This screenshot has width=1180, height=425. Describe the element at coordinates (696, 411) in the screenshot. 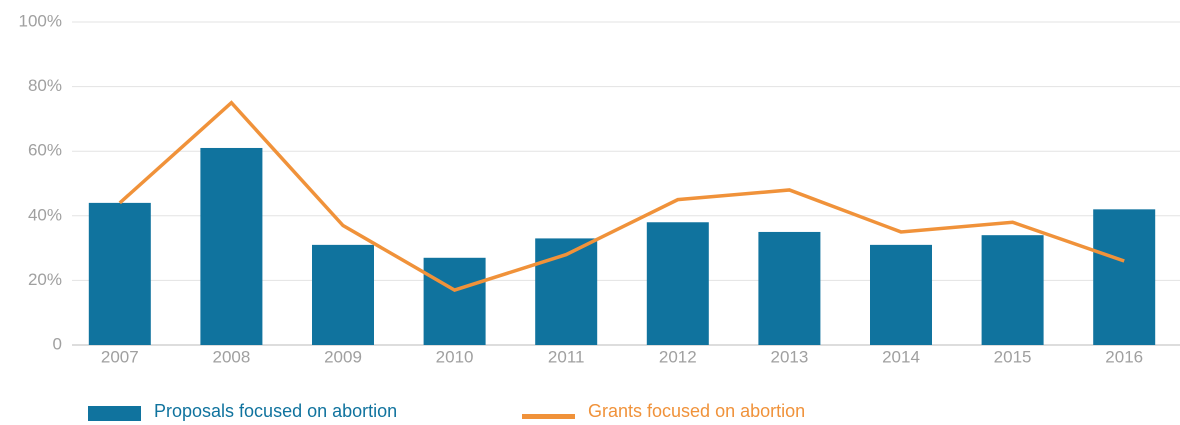

I see `legend-label: Grants focused on abortion` at that location.